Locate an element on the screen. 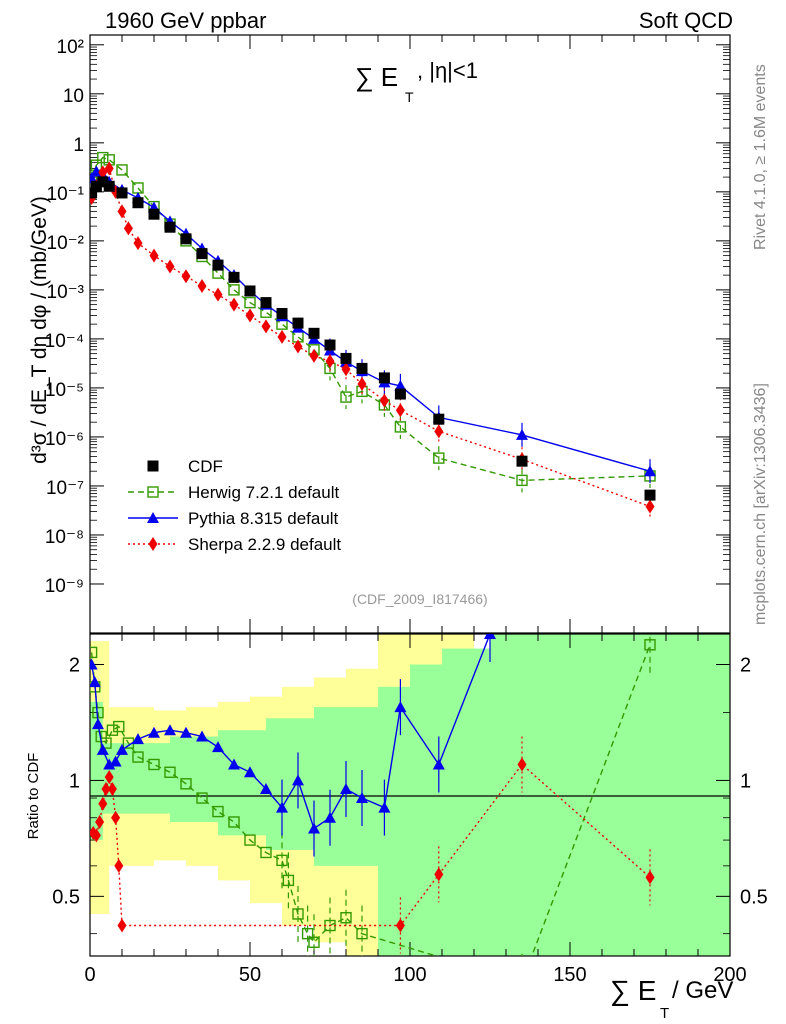 The image size is (786, 1024). side-label-mcplots: mcplots.cern.ch [arXiv:1306.3436] is located at coordinates (760, 504).